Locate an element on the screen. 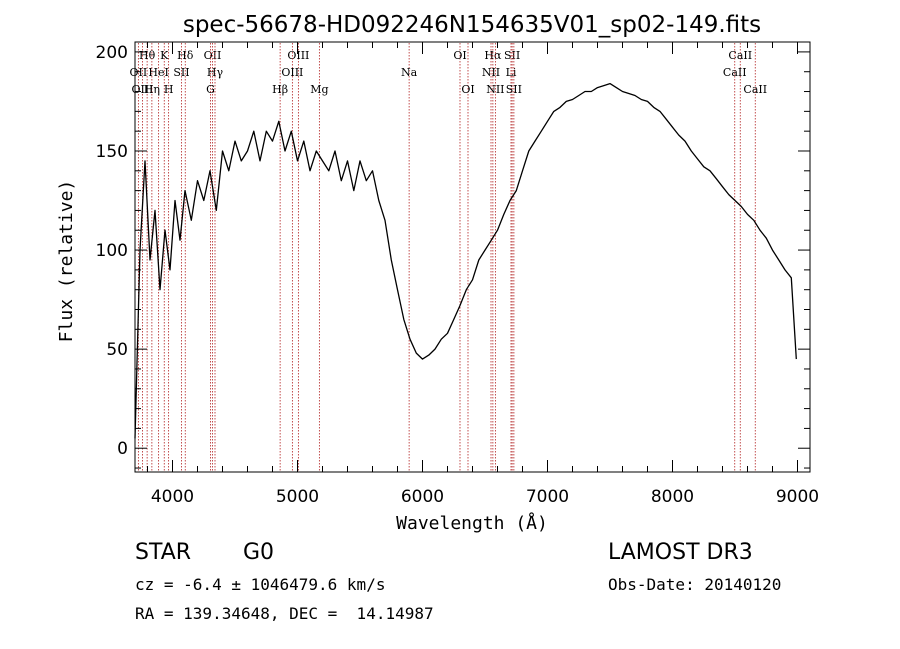  marker-label-1: K is located at coordinates (164, 55).